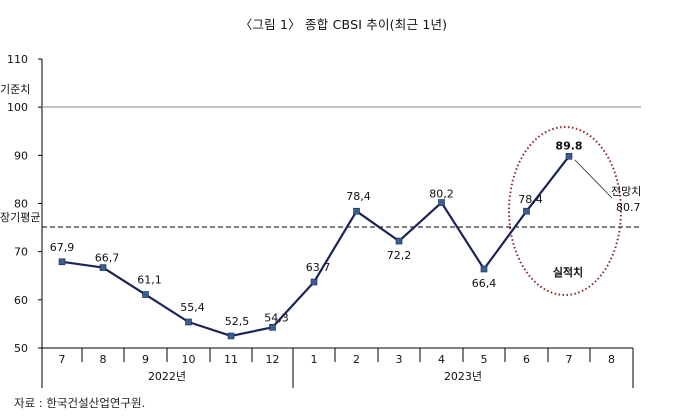 This screenshot has width=687, height=417. Describe the element at coordinates (145, 359) in the screenshot. I see `x-tick-label: 9` at that location.